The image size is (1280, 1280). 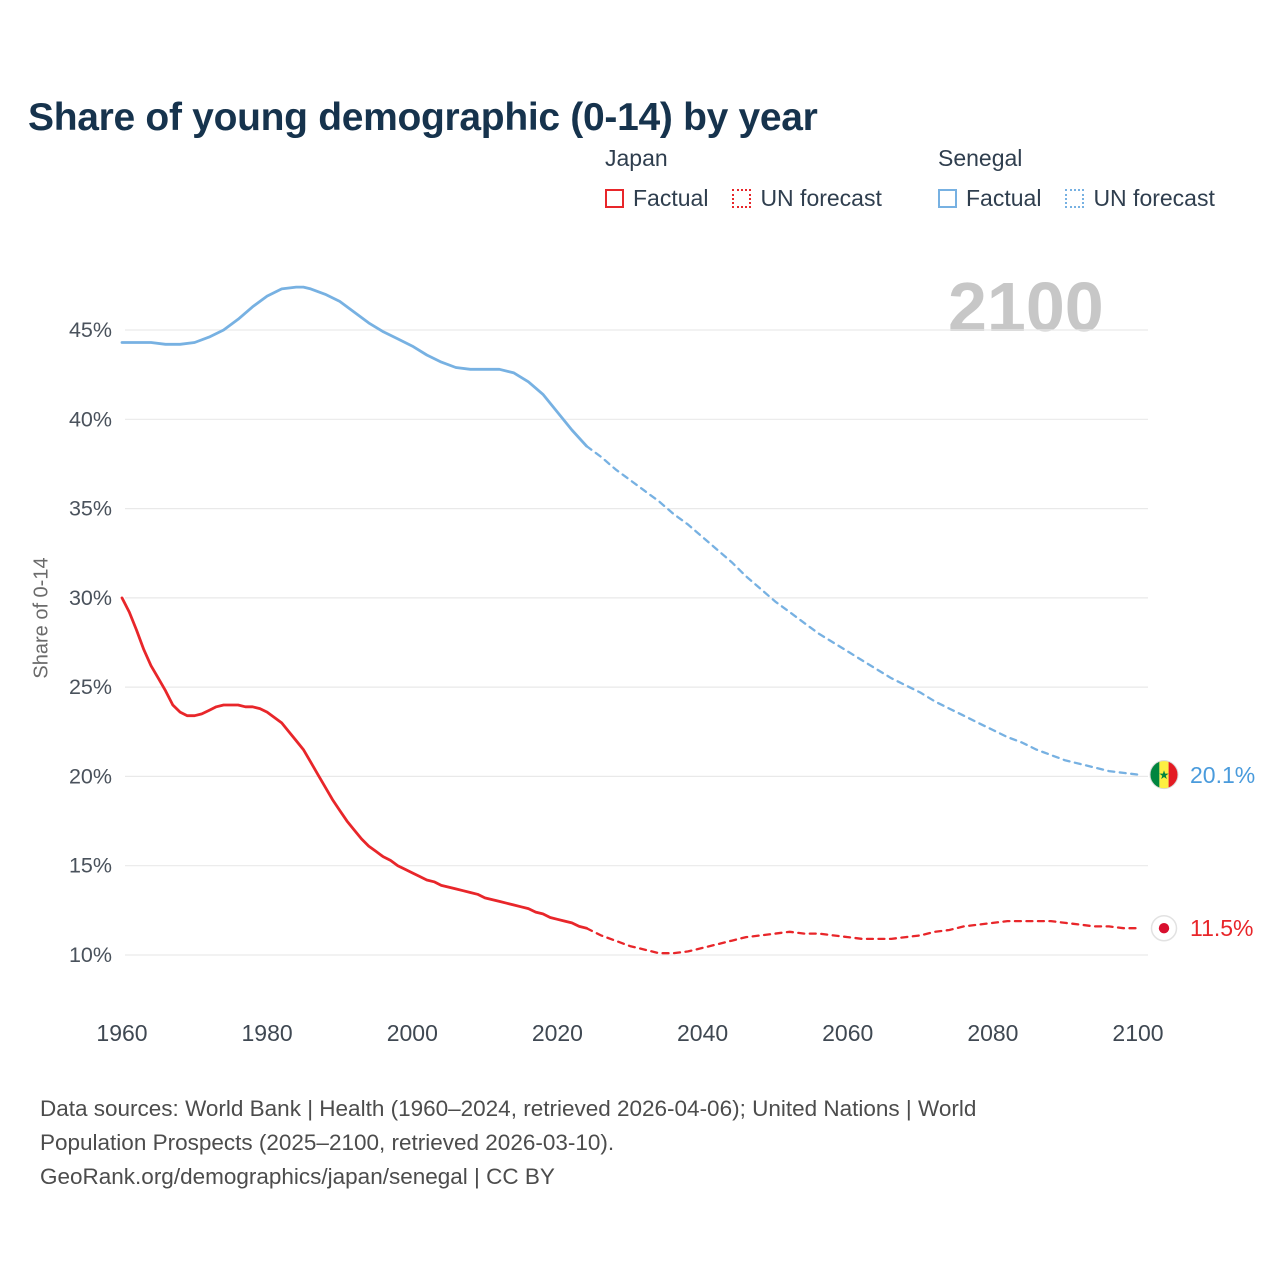 What do you see at coordinates (614, 198) in the screenshot?
I see `japan-factual-swatch-icon` at bounding box center [614, 198].